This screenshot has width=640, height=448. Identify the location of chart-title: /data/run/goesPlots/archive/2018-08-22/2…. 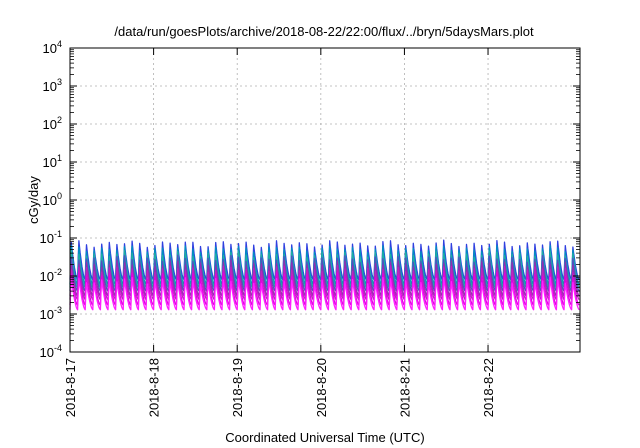
(324, 31).